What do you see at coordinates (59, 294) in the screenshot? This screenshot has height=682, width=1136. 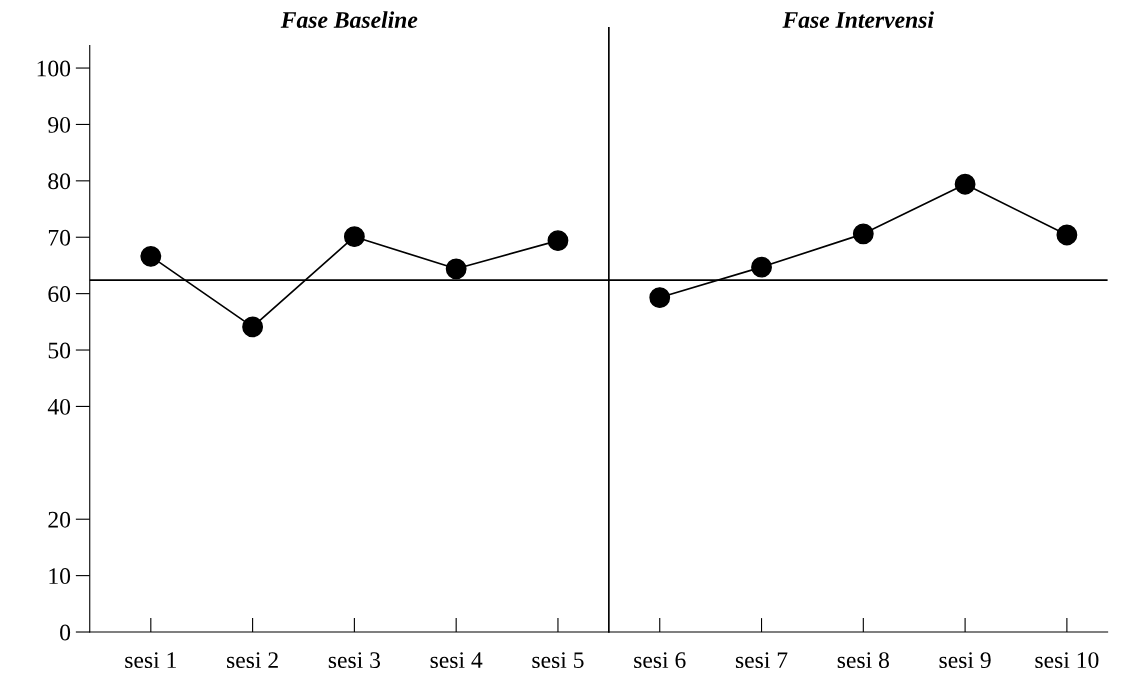 I see `y-tick-label: 60` at bounding box center [59, 294].